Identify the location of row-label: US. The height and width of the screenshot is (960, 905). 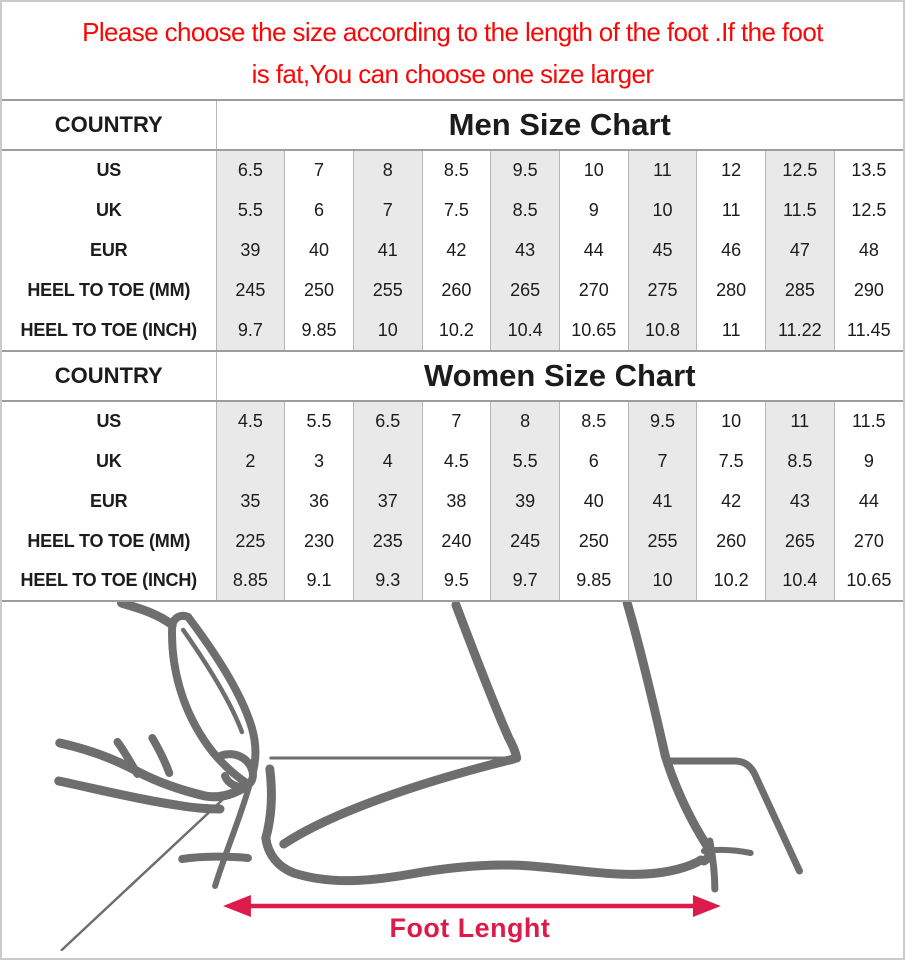
(109, 170).